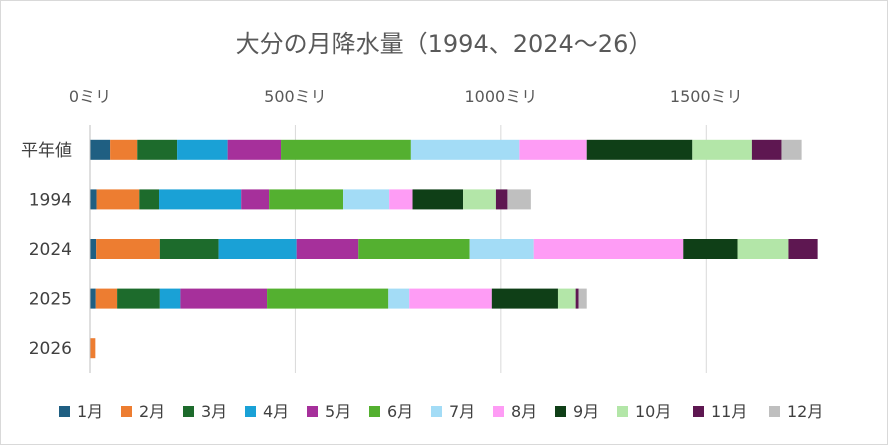 Image resolution: width=888 pixels, height=445 pixels. Describe the element at coordinates (805, 411) in the screenshot. I see `legend-label: 12月` at that location.